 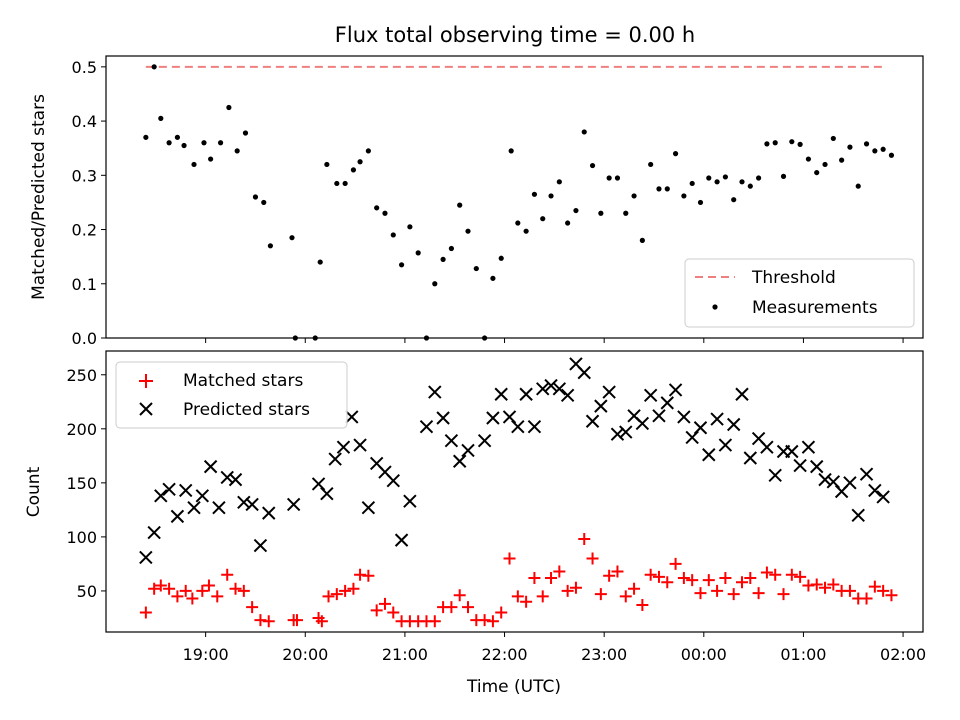 I want to click on count-y-ticks: 50 100 150 200 250, so click(x=86, y=483).